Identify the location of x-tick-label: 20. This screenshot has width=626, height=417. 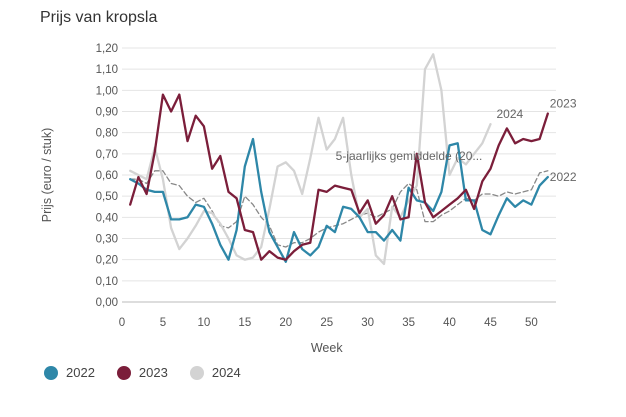
(285, 323).